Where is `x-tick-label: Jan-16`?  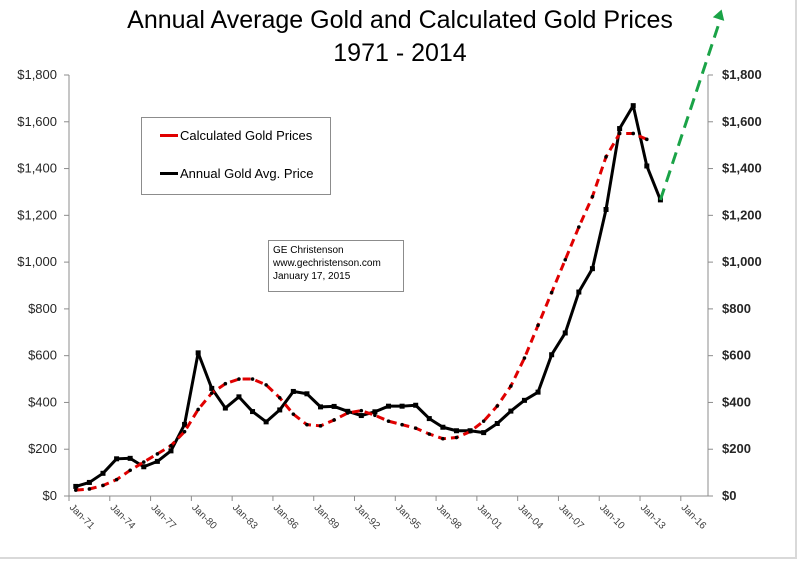 x-tick-label: Jan-16 is located at coordinates (694, 517).